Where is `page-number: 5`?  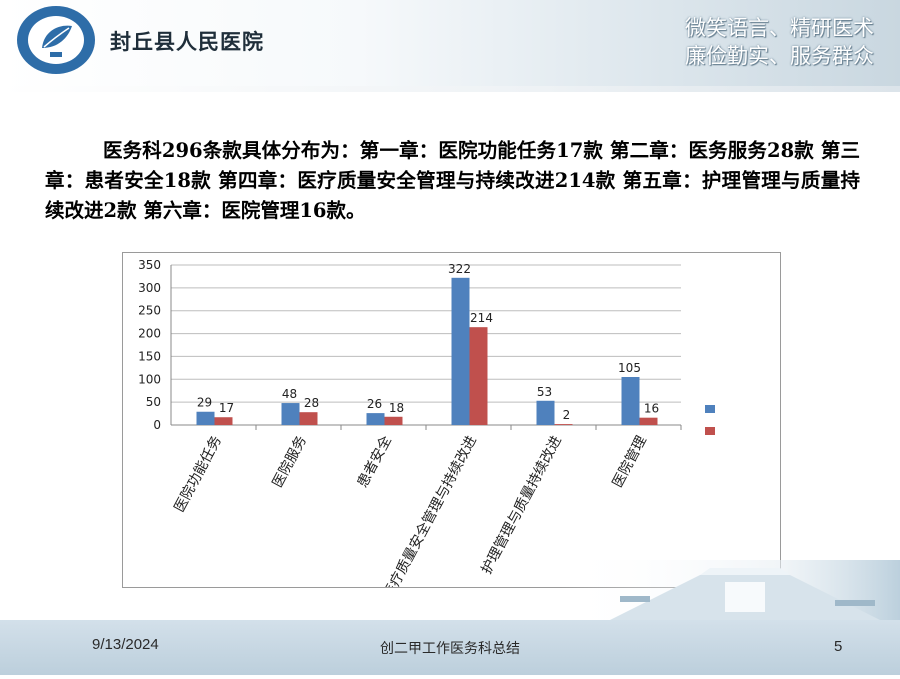
page-number: 5 is located at coordinates (838, 646).